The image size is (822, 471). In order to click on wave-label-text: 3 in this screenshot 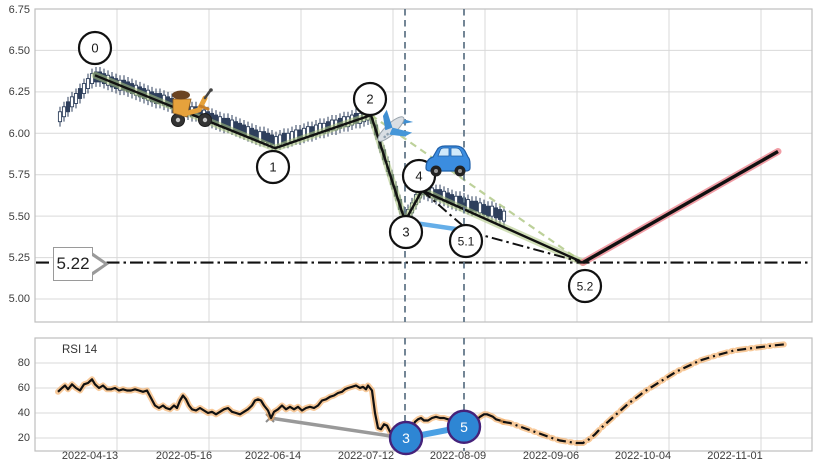, I will do `click(405, 232)`.